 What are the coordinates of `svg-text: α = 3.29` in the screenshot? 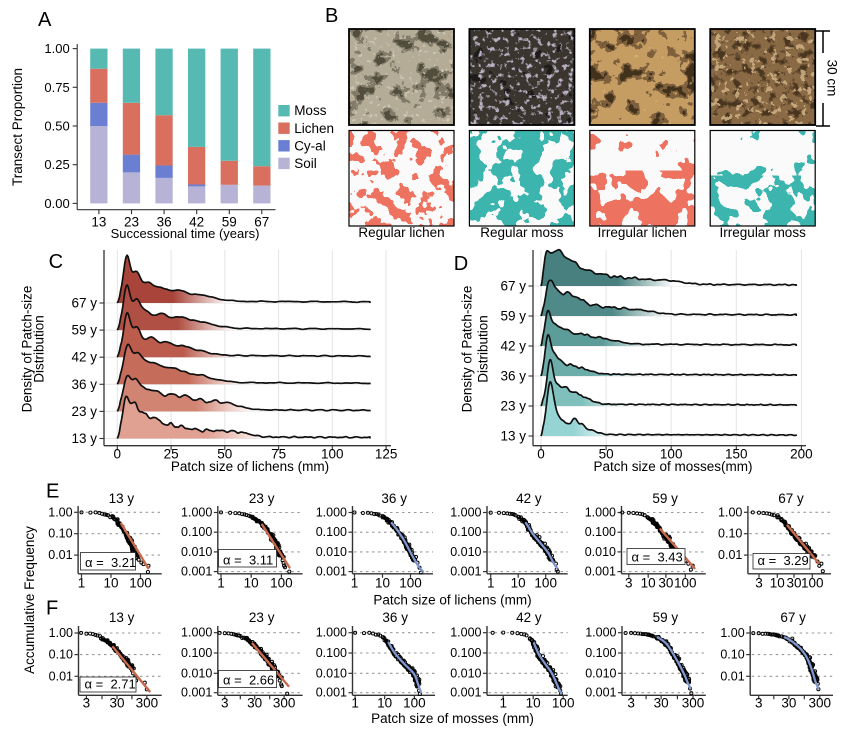 It's located at (783, 560).